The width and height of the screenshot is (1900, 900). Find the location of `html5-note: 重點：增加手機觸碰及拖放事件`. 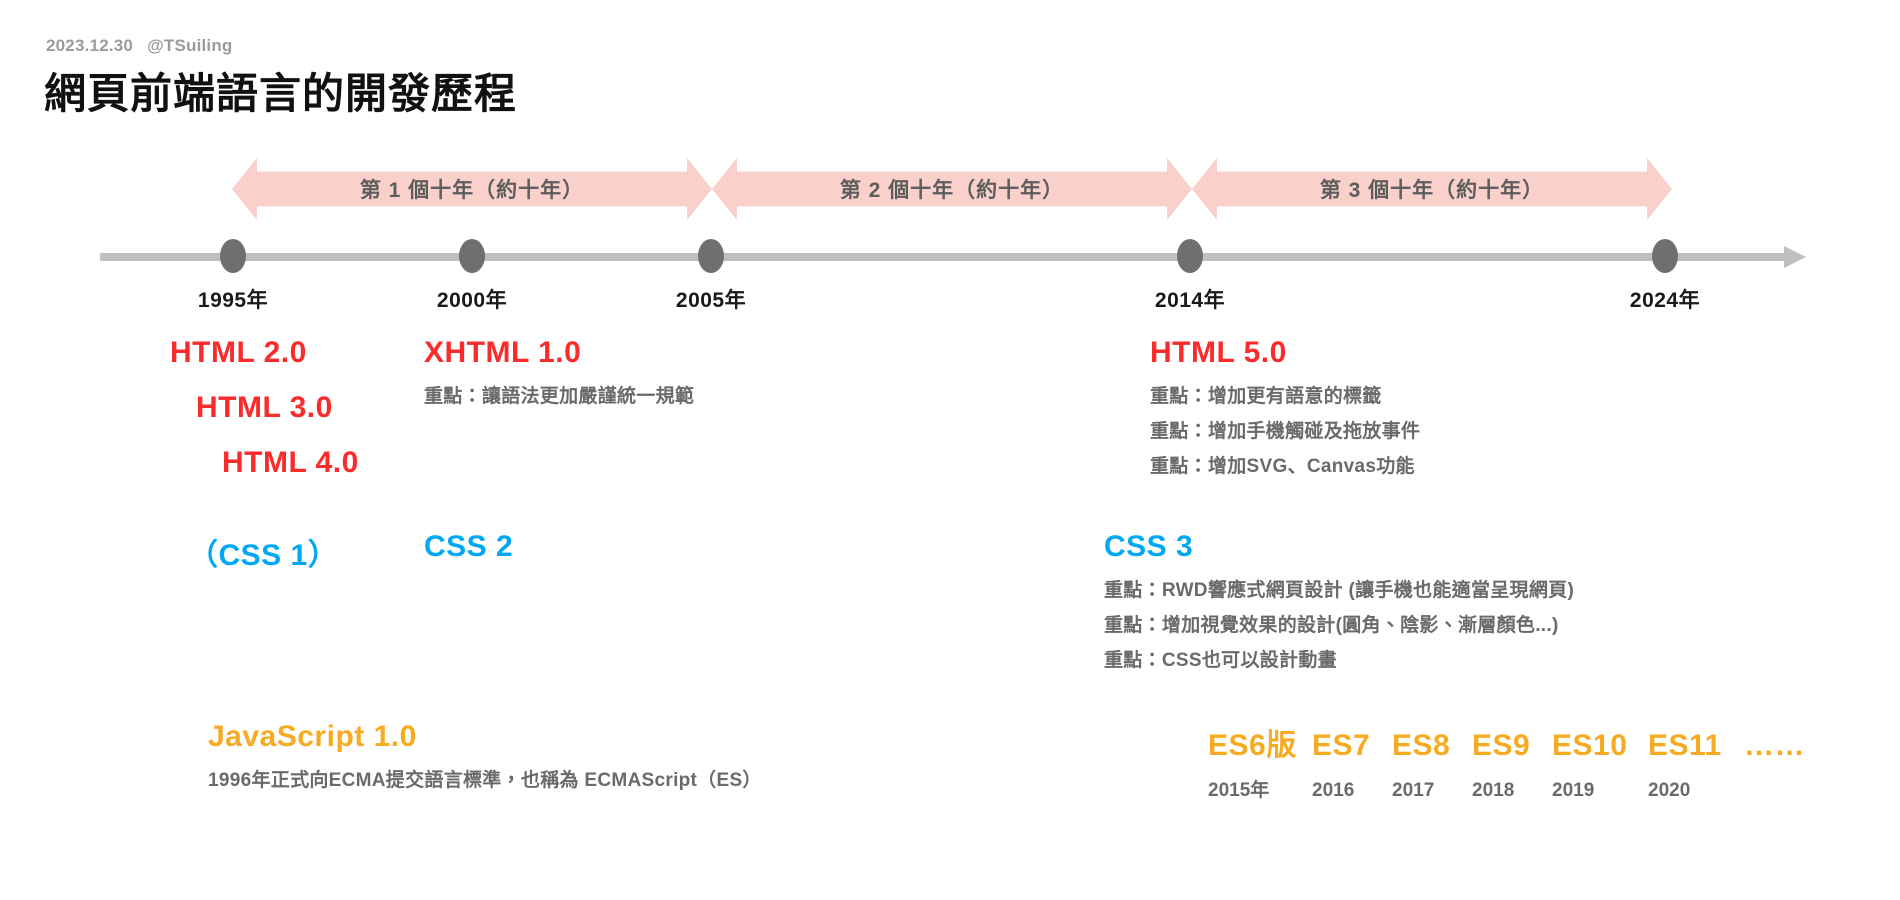

html5-note: 重點：增加手機觸碰及拖放事件 is located at coordinates (1285, 431).